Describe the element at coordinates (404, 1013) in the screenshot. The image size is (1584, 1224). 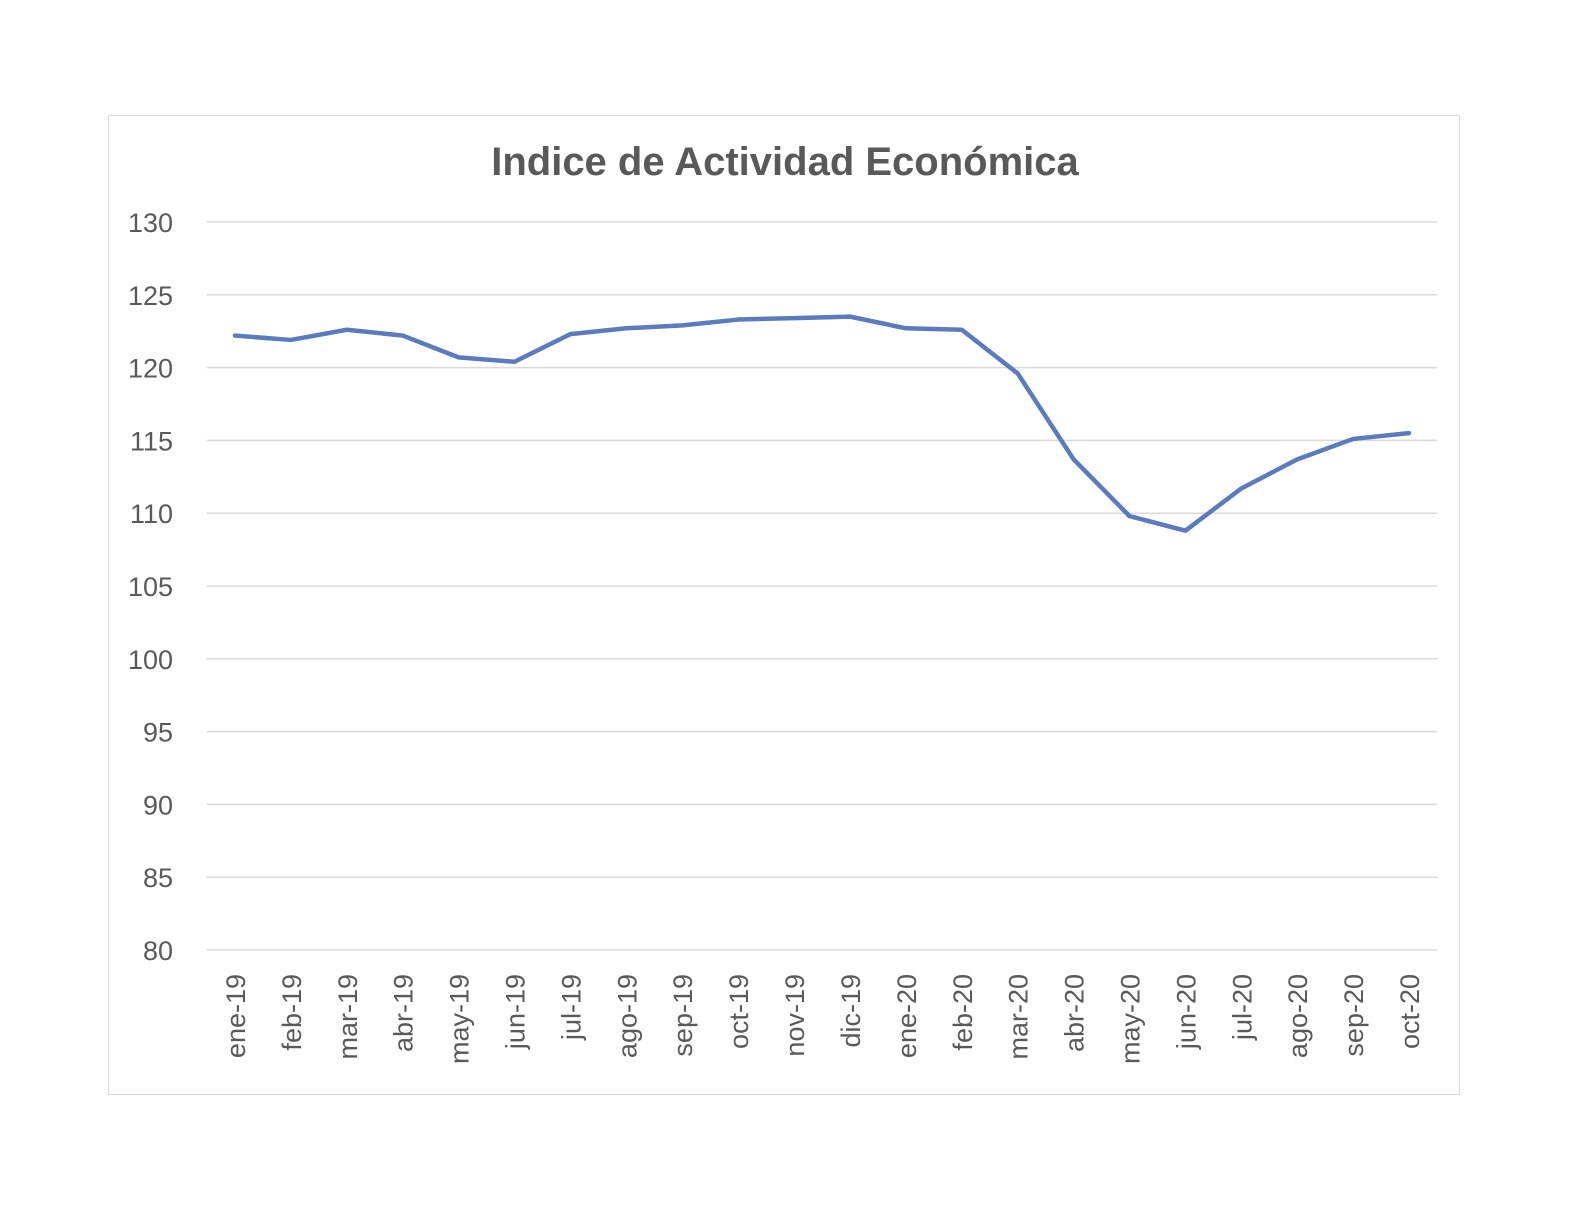
I see `x-tick-label: abr-19` at that location.